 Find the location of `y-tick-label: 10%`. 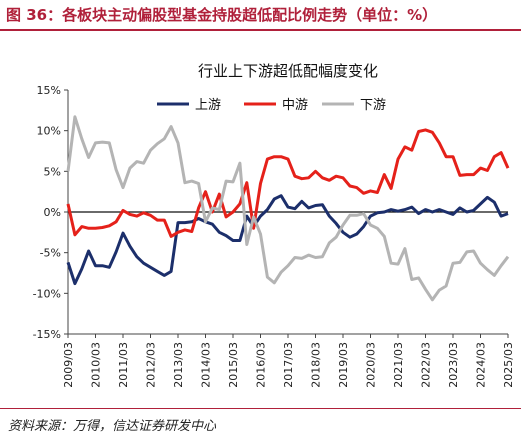

y-tick-label: 10% is located at coordinates (49, 131).